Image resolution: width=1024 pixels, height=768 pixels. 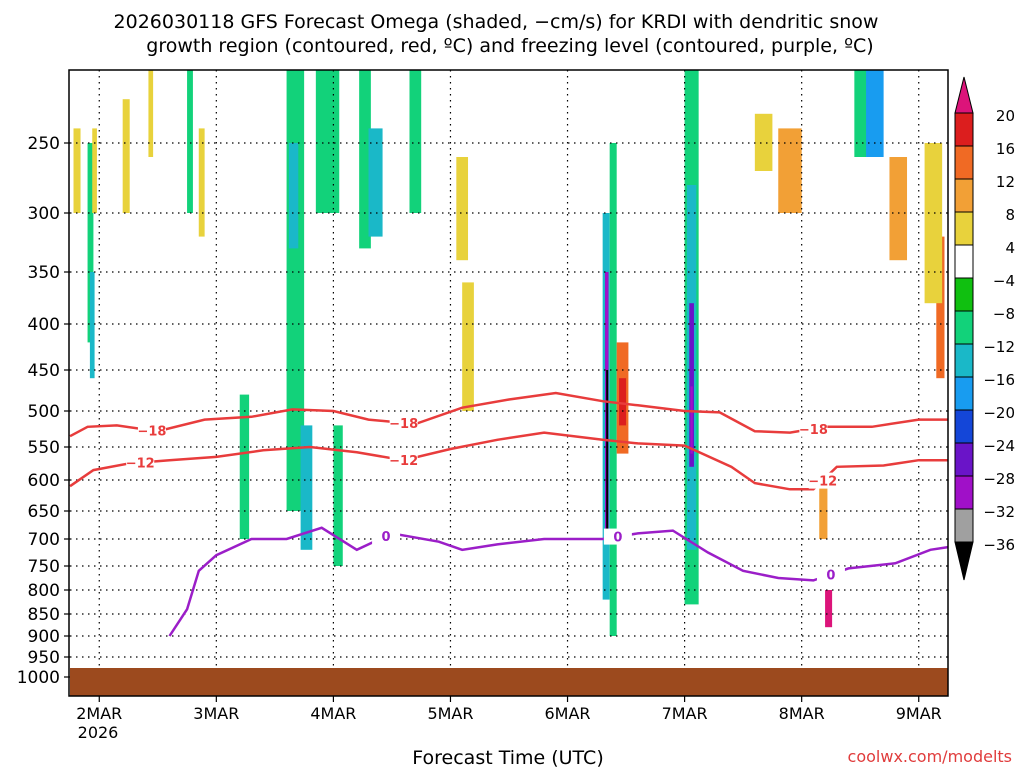 I want to click on y-tick-label: 900, so click(x=44, y=637).